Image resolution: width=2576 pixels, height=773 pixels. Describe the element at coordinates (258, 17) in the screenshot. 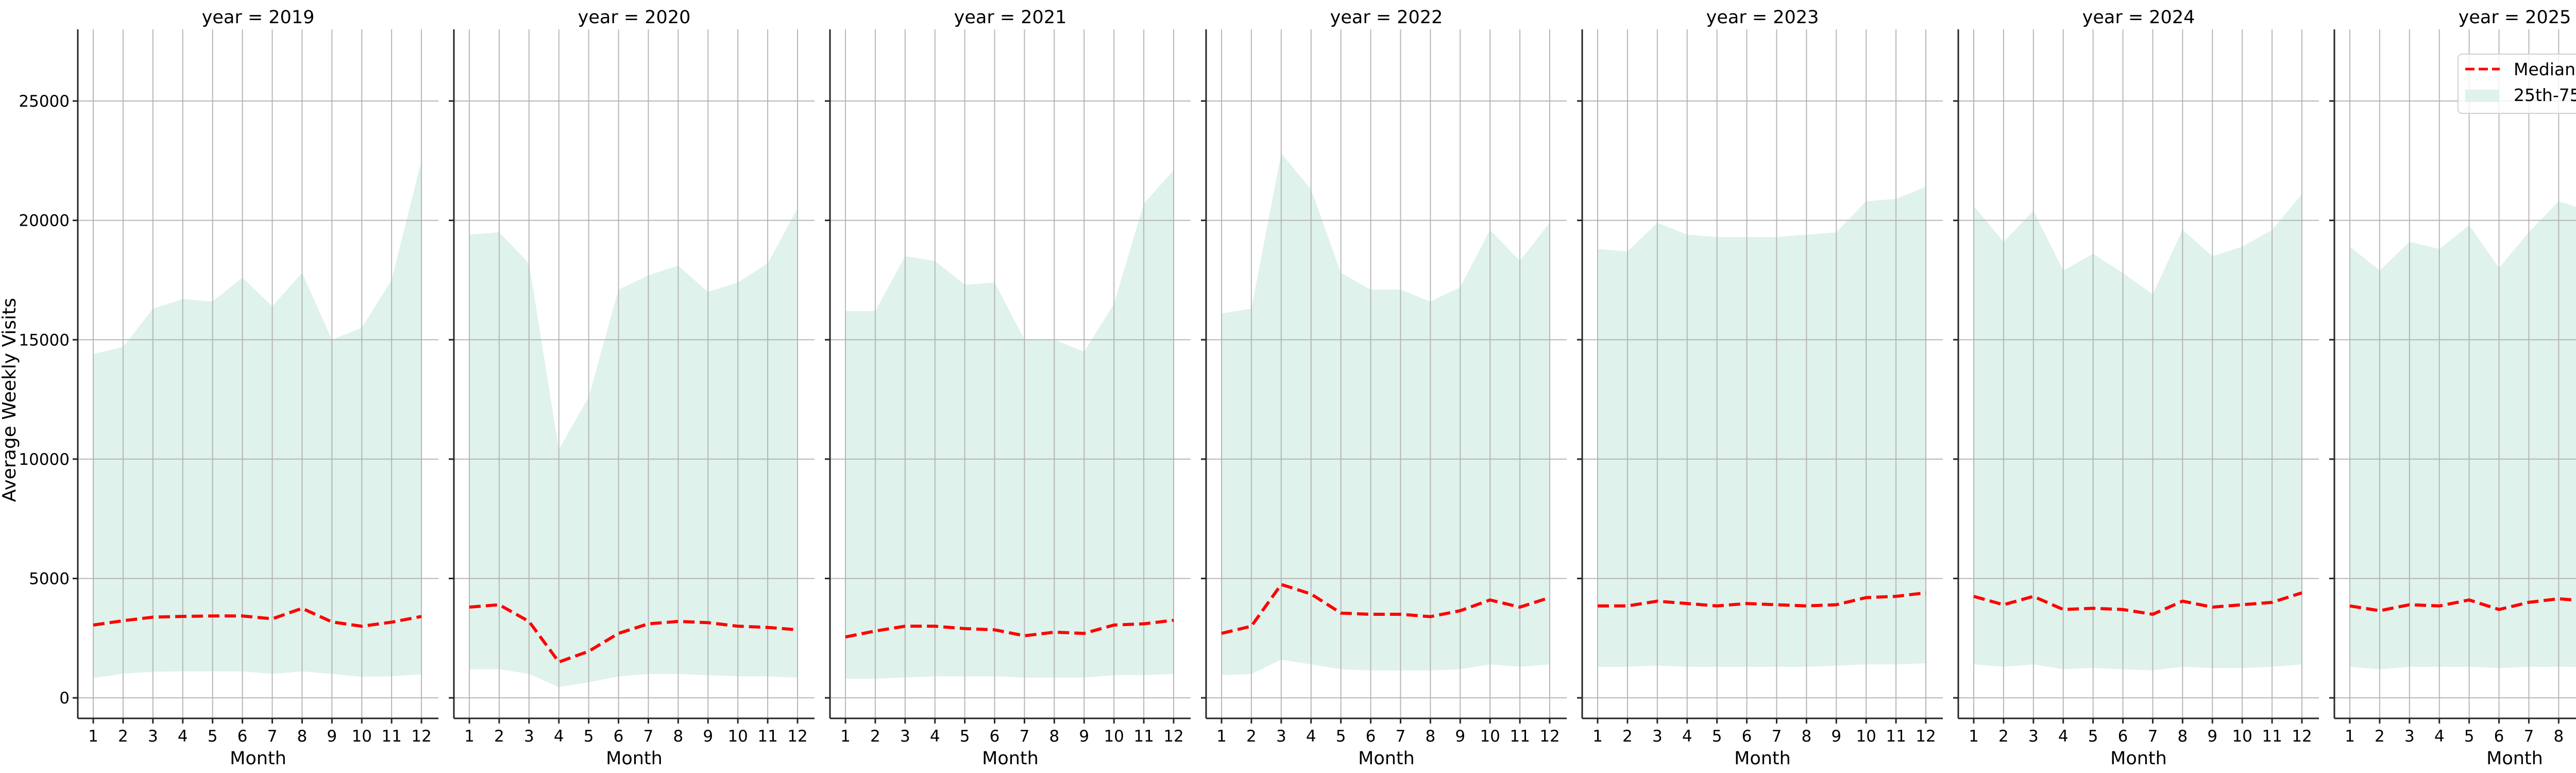

I see `facet-title: year = 2019` at that location.